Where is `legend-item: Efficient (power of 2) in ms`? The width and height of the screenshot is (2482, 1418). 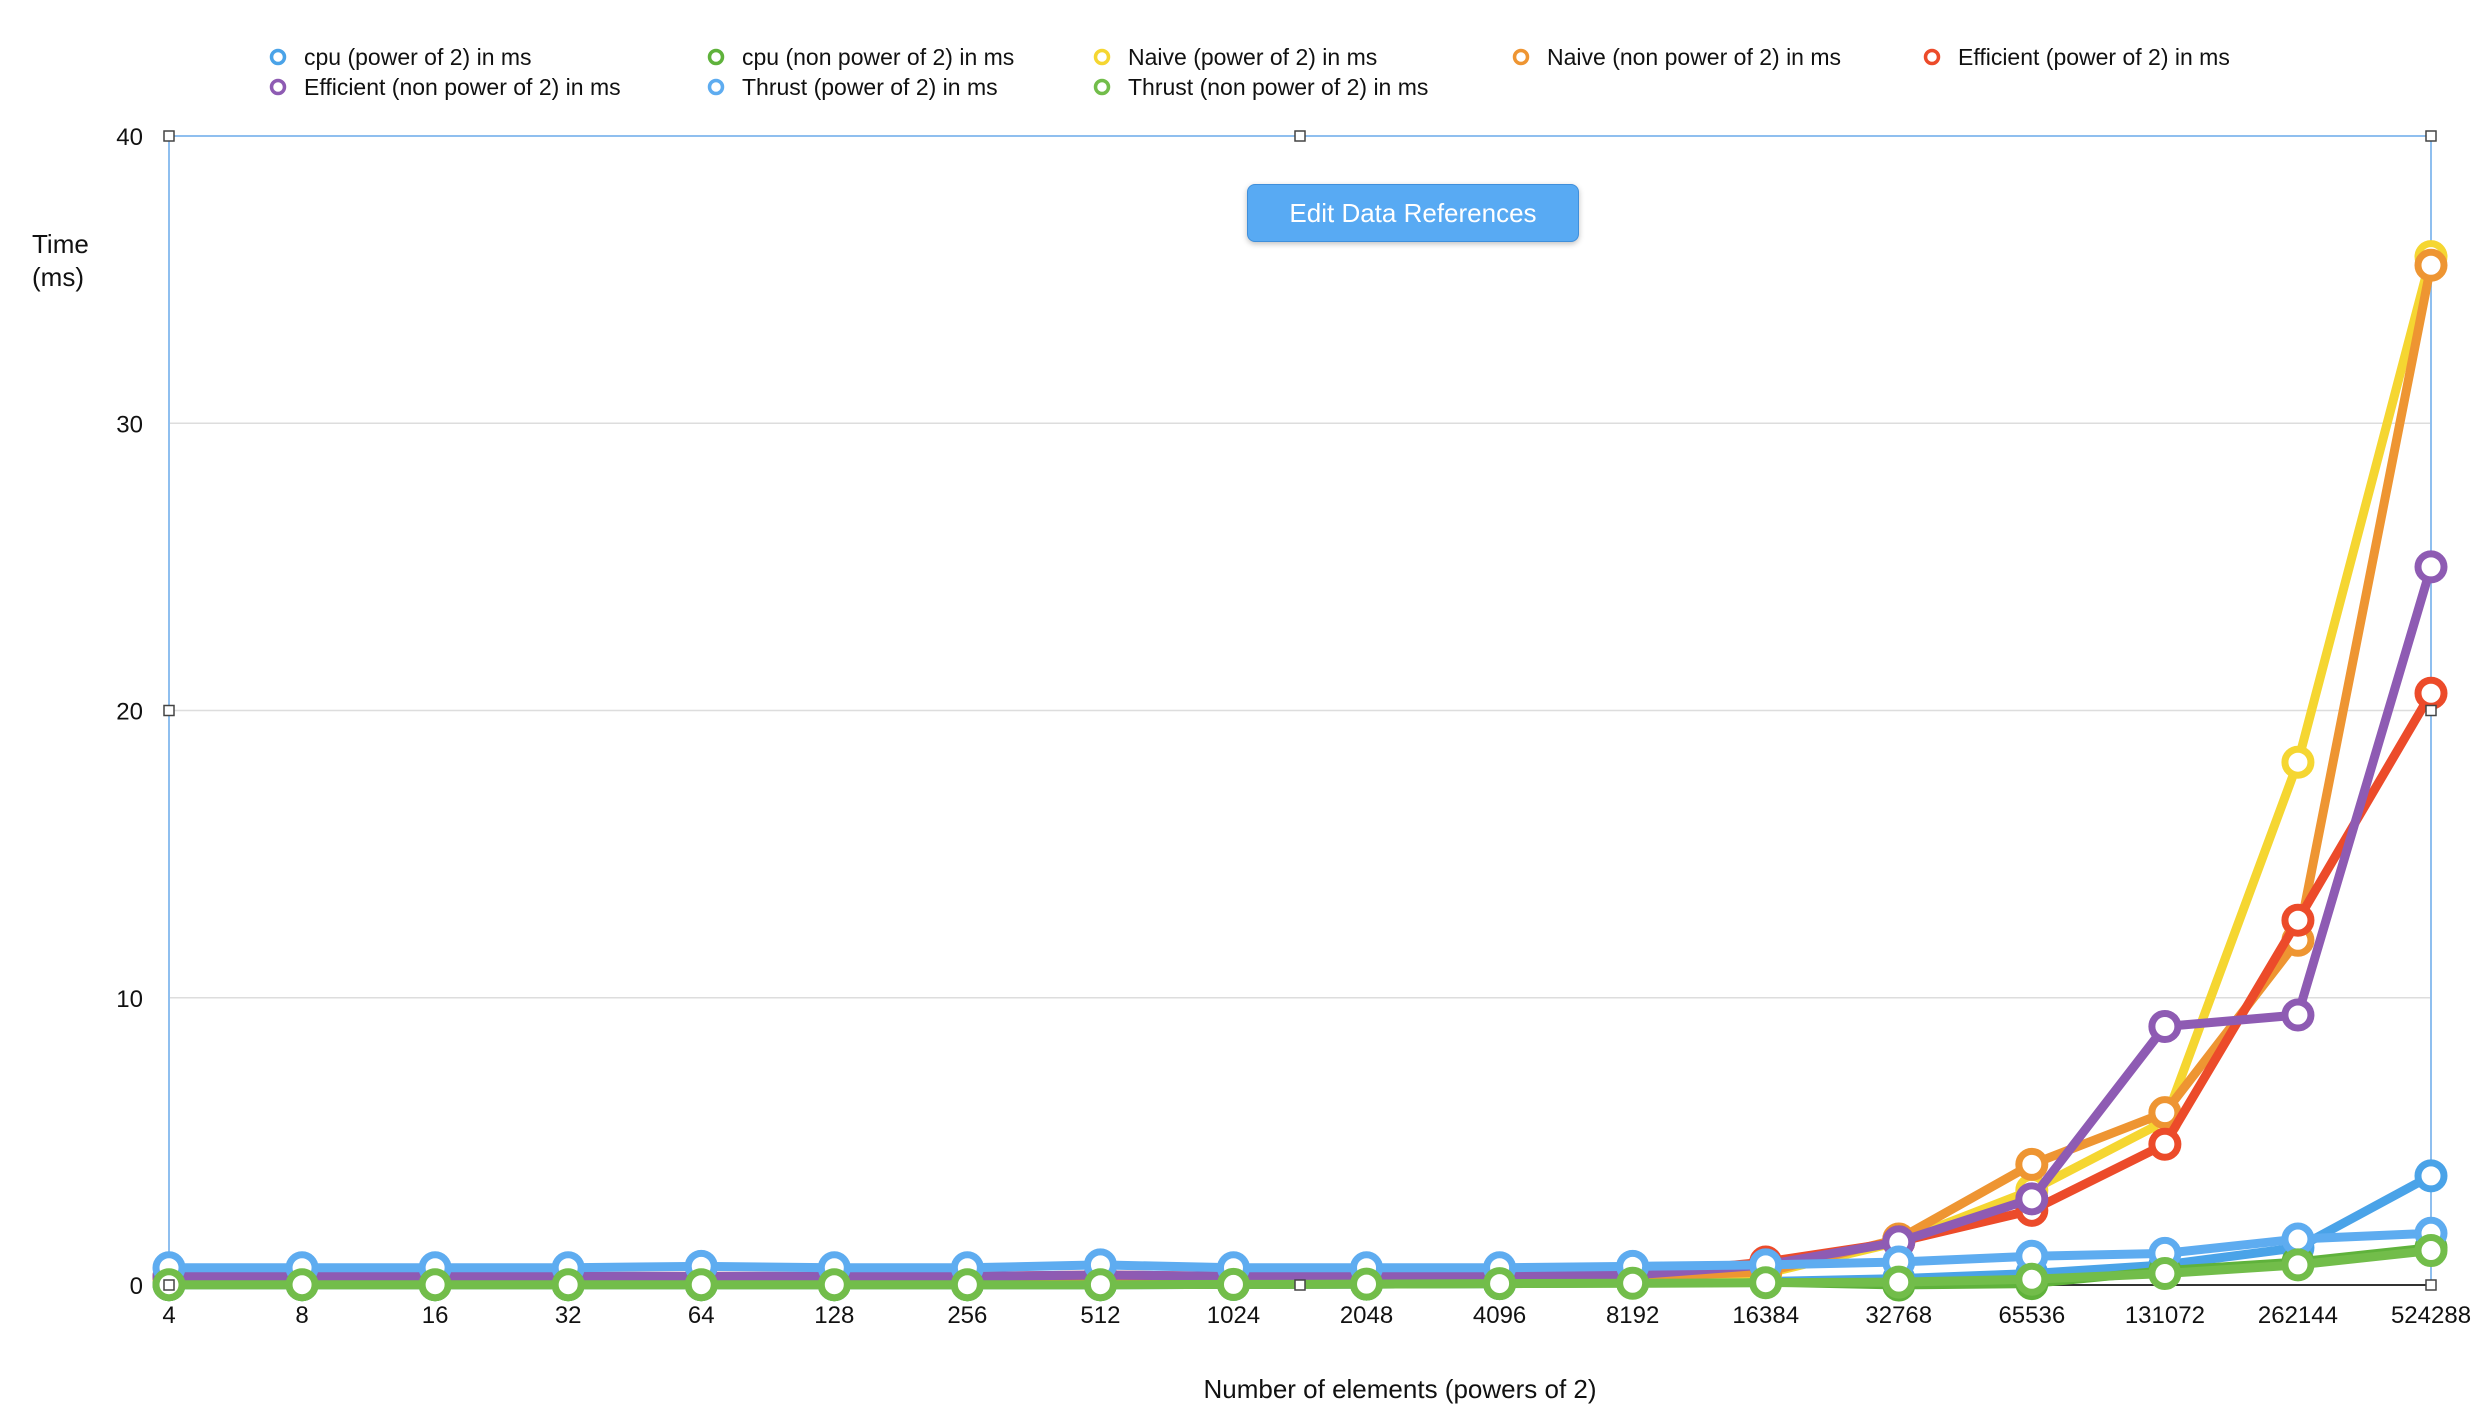
legend-item: Efficient (power of 2) in ms is located at coordinates (2076, 57).